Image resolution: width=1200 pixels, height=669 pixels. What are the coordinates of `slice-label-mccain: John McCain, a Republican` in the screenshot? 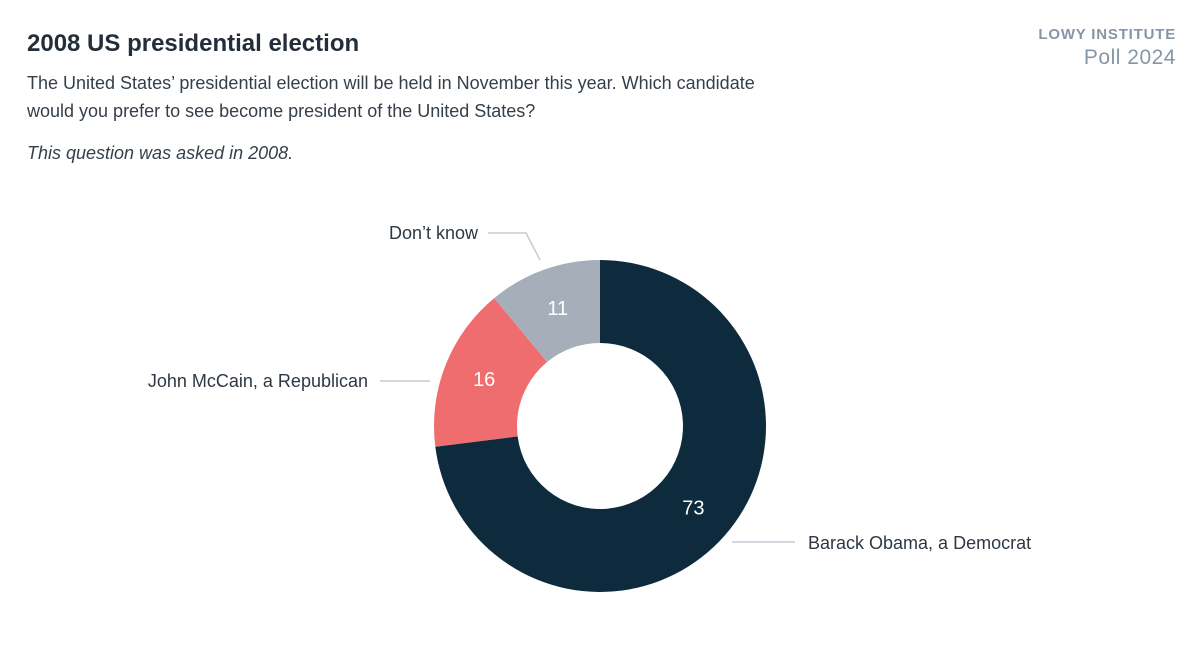 It's located at (257, 381).